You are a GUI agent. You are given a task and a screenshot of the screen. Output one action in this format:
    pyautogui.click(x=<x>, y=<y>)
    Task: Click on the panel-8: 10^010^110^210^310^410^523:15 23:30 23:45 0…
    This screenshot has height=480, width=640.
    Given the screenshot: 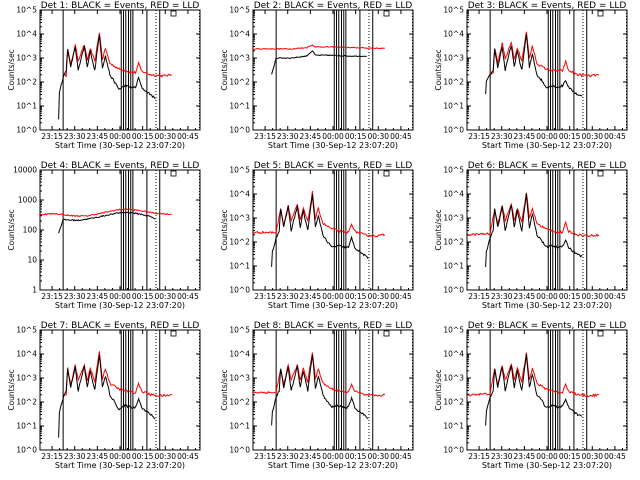 What is the action you would take?
    pyautogui.click(x=317, y=395)
    